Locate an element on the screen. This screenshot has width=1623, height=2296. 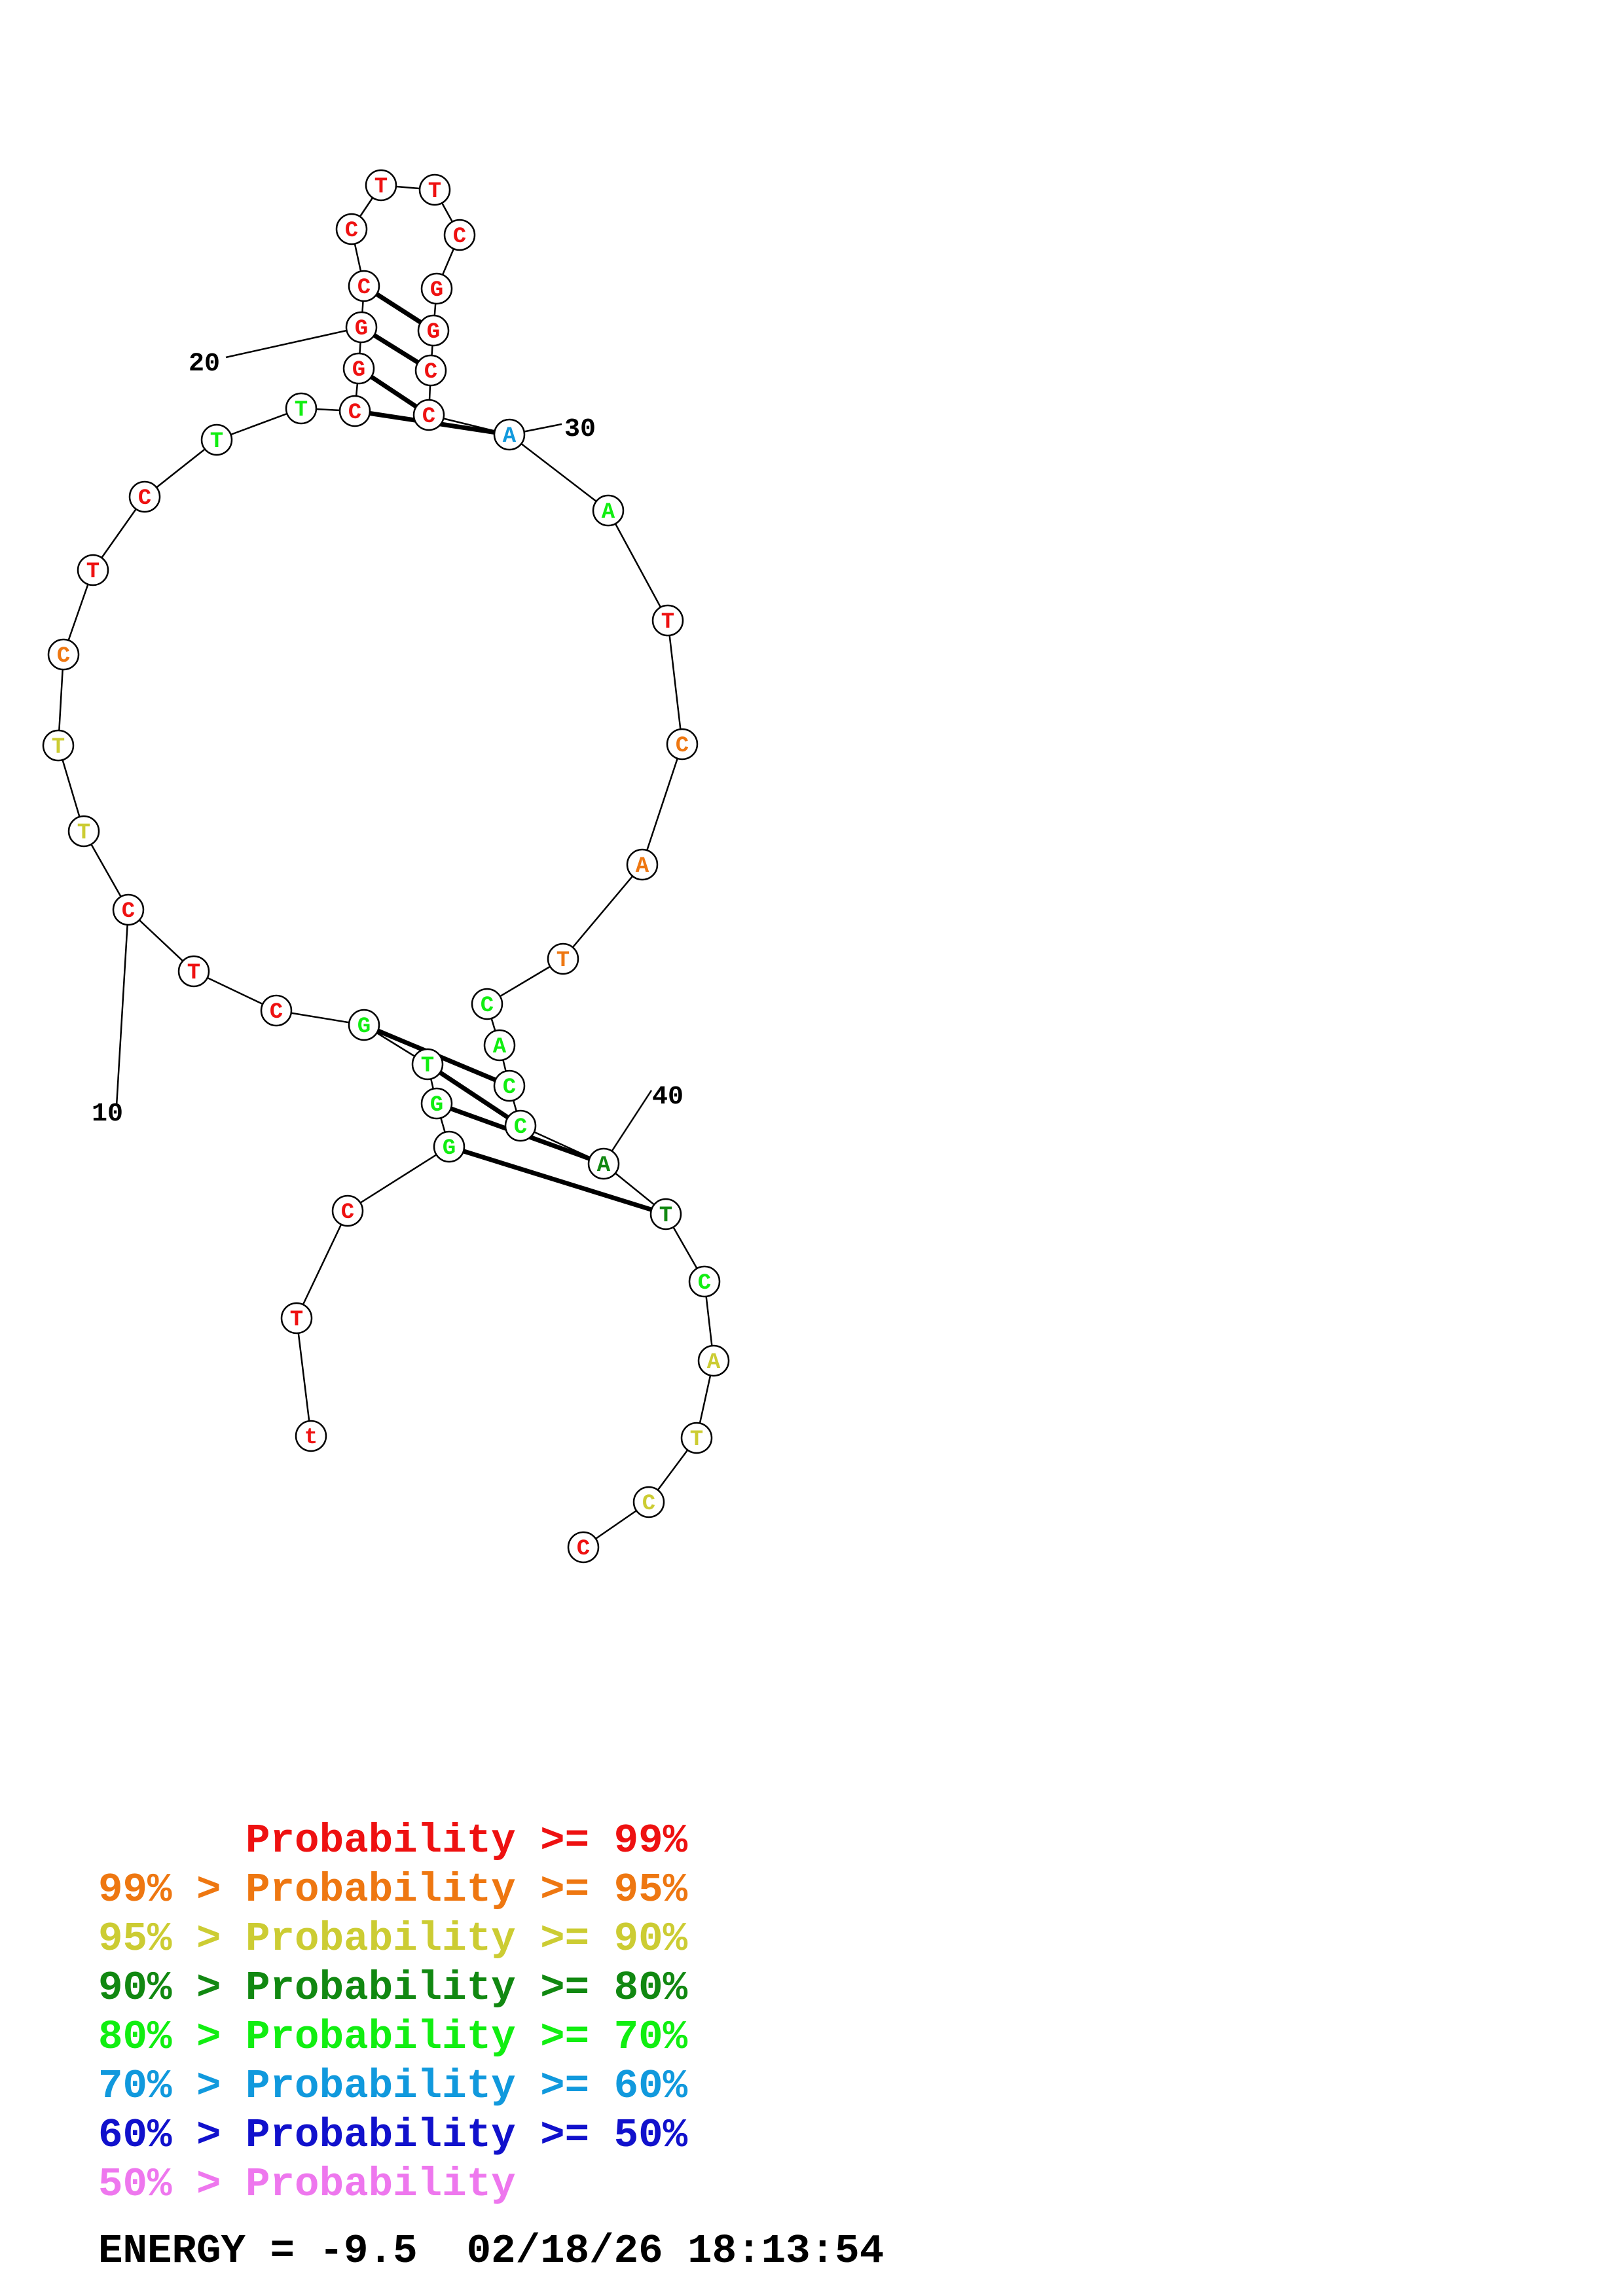
legend-entry: Probability >= 99% is located at coordinates (392, 1840).